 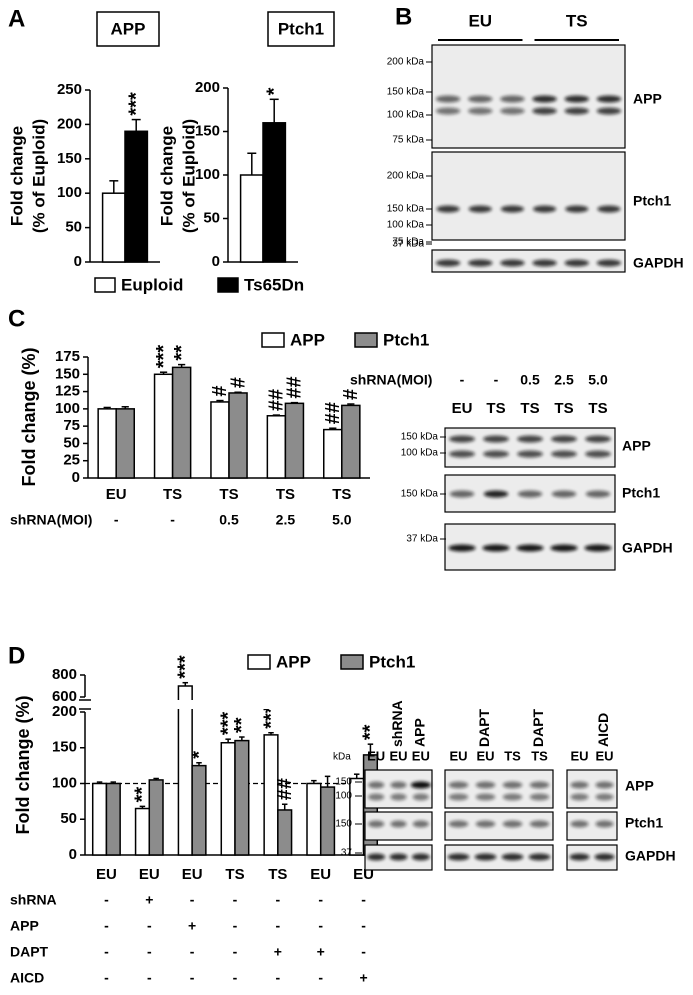 I want to click on condition-label: shRNA, so click(x=33, y=900).